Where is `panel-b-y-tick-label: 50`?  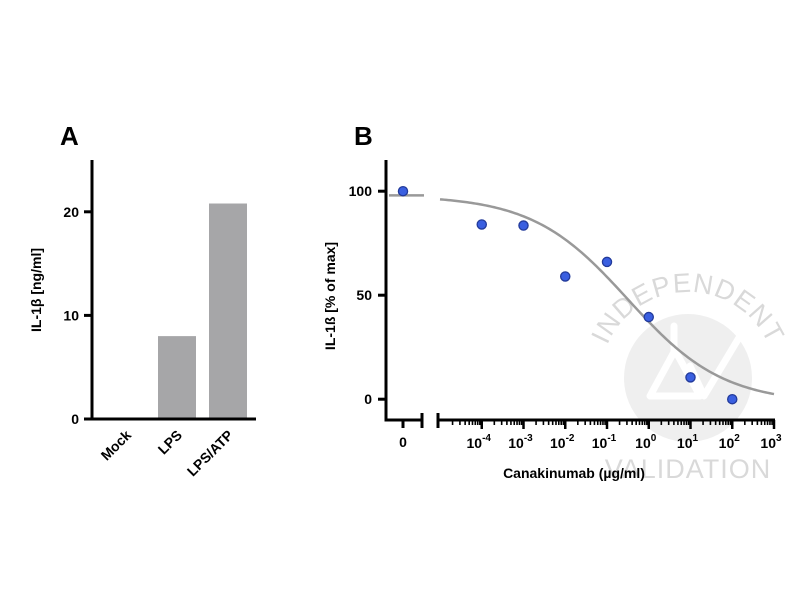 panel-b-y-tick-label: 50 is located at coordinates (364, 295).